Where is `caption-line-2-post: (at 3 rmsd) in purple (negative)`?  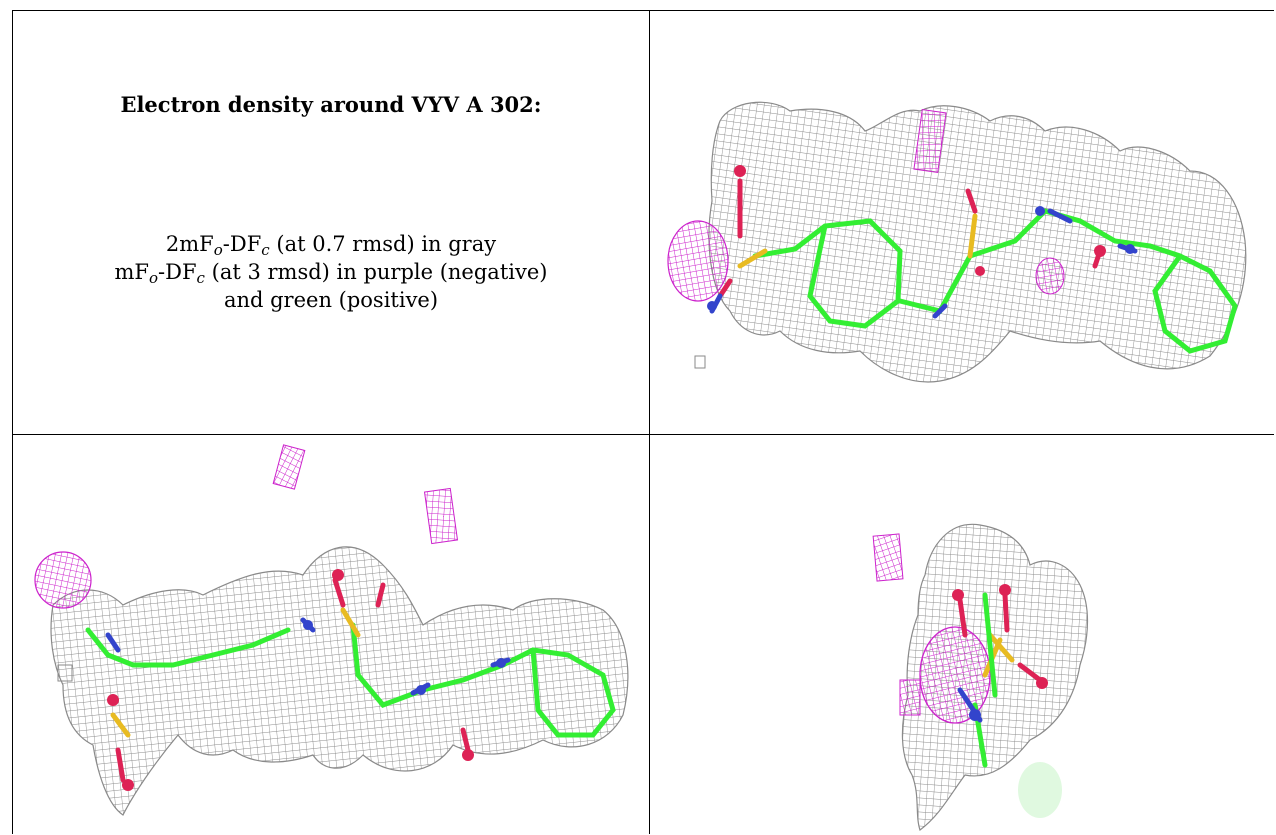 caption-line-2-post: (at 3 rmsd) in purple (negative) is located at coordinates (376, 272).